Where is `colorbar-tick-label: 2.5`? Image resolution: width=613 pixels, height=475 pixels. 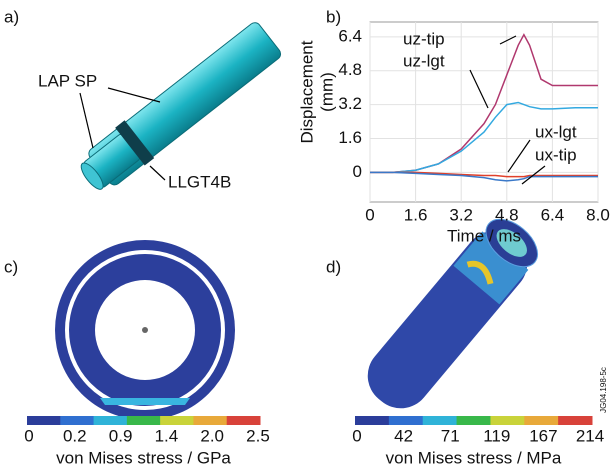
colorbar-tick-label: 2.5 is located at coordinates (258, 435).